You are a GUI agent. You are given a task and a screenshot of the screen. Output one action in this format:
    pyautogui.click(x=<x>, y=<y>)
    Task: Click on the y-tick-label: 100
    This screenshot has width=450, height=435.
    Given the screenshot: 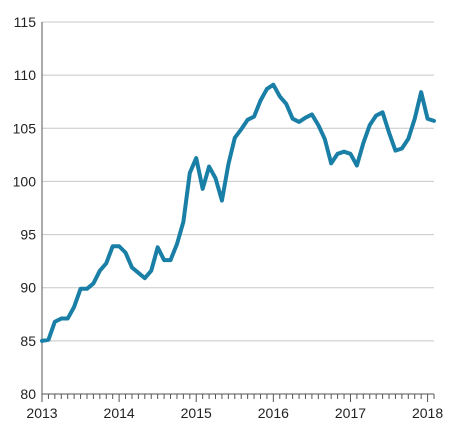 What is the action you would take?
    pyautogui.click(x=25, y=181)
    